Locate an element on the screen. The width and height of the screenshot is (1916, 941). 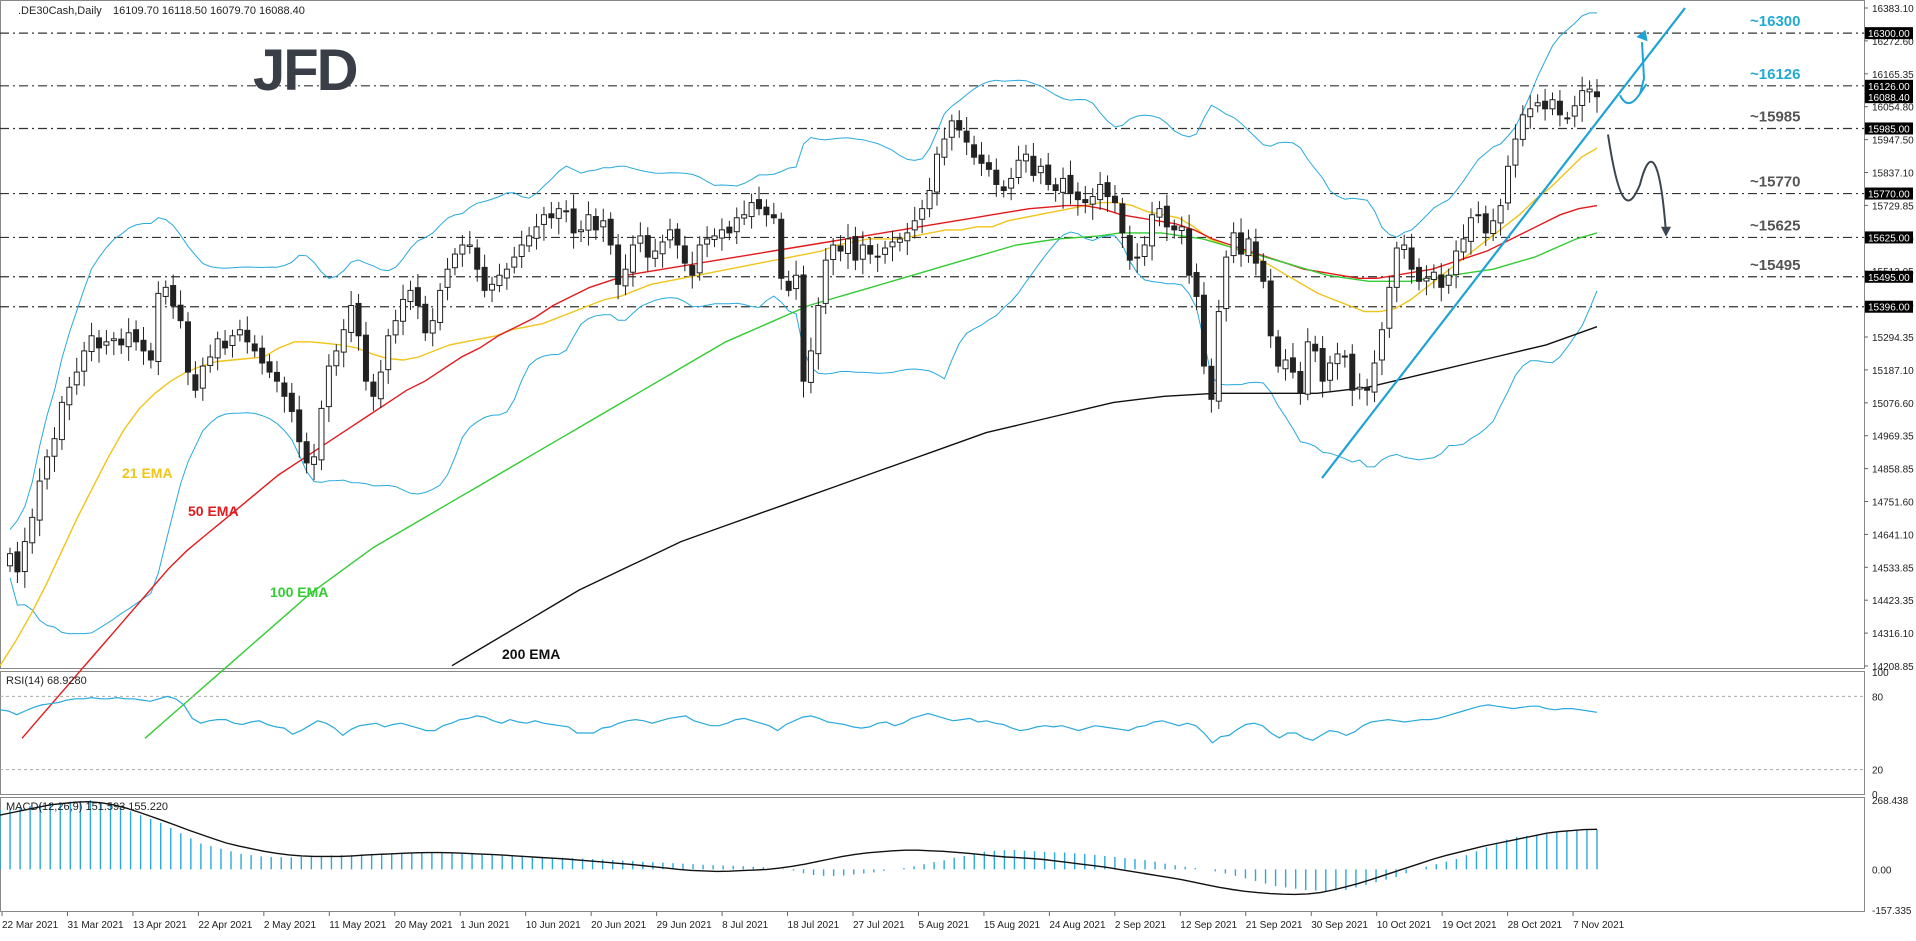
macd-tick-label: 268.438 is located at coordinates (1890, 801).